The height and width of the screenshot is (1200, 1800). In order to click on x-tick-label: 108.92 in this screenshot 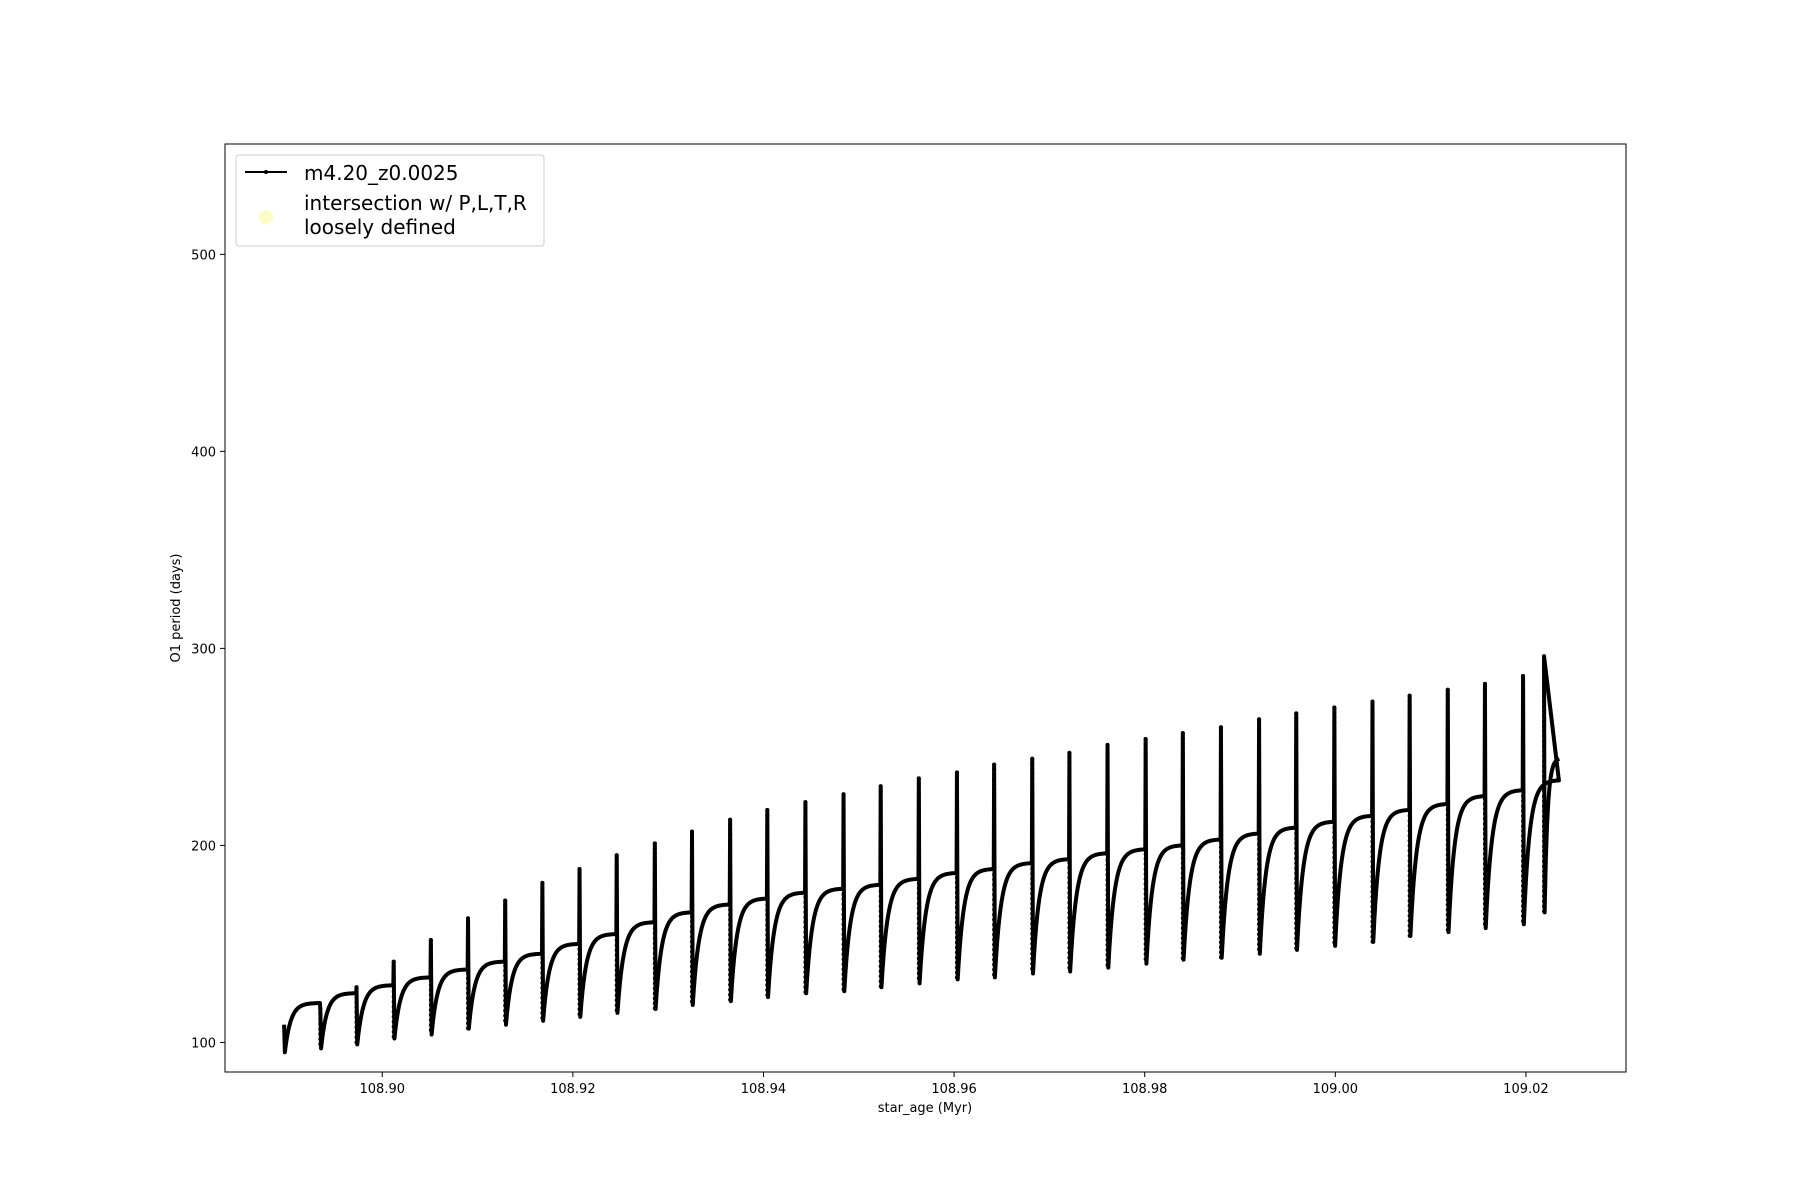, I will do `click(573, 1089)`.